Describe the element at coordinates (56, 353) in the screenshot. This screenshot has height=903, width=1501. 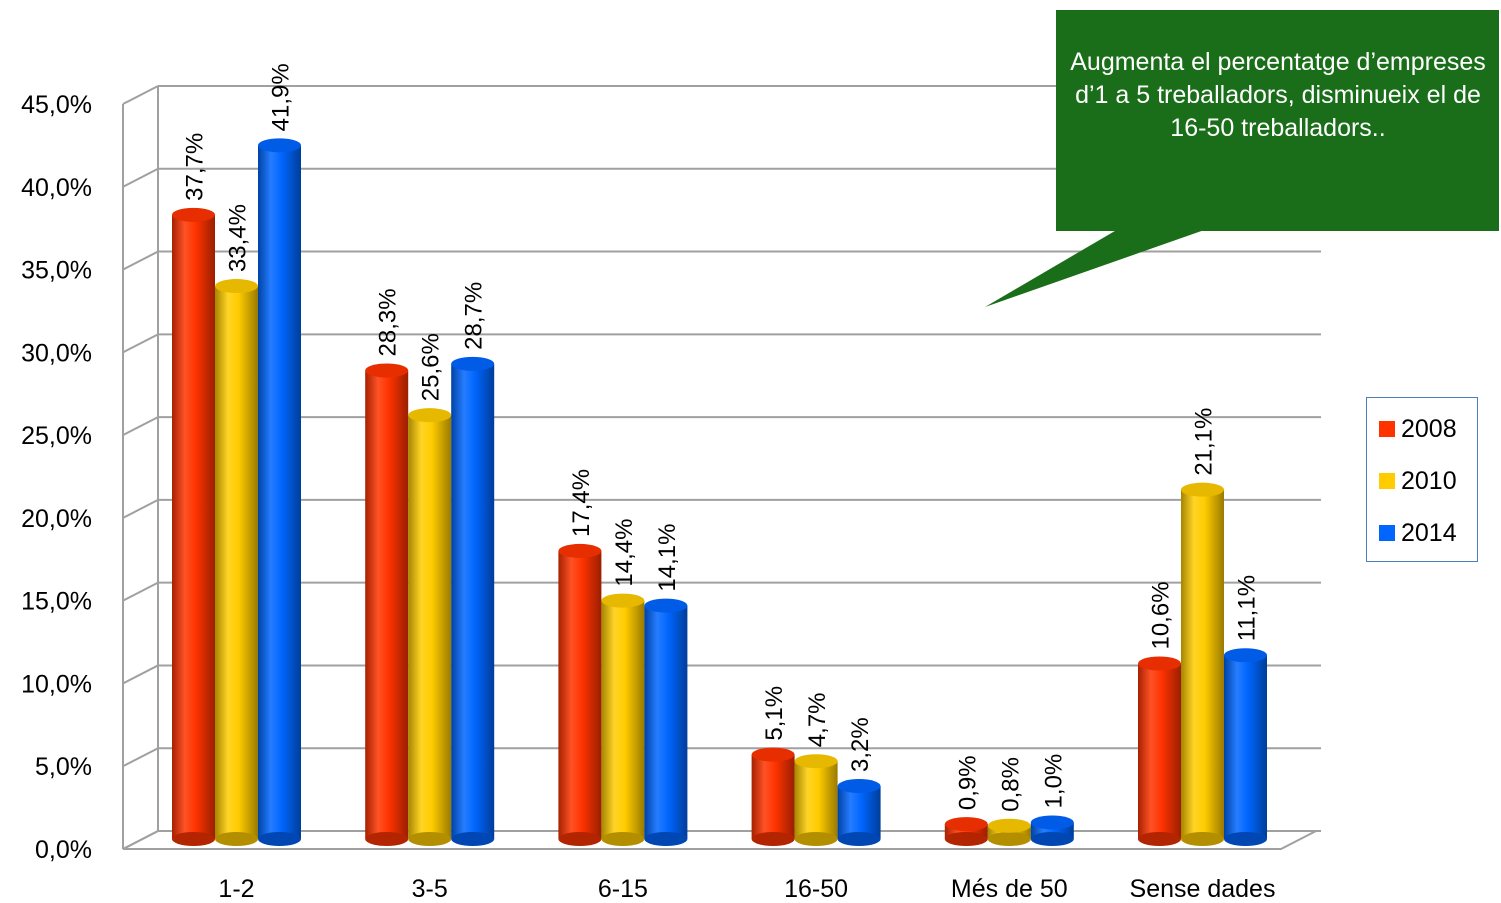
I see `y-tick-label: 30,0%` at that location.